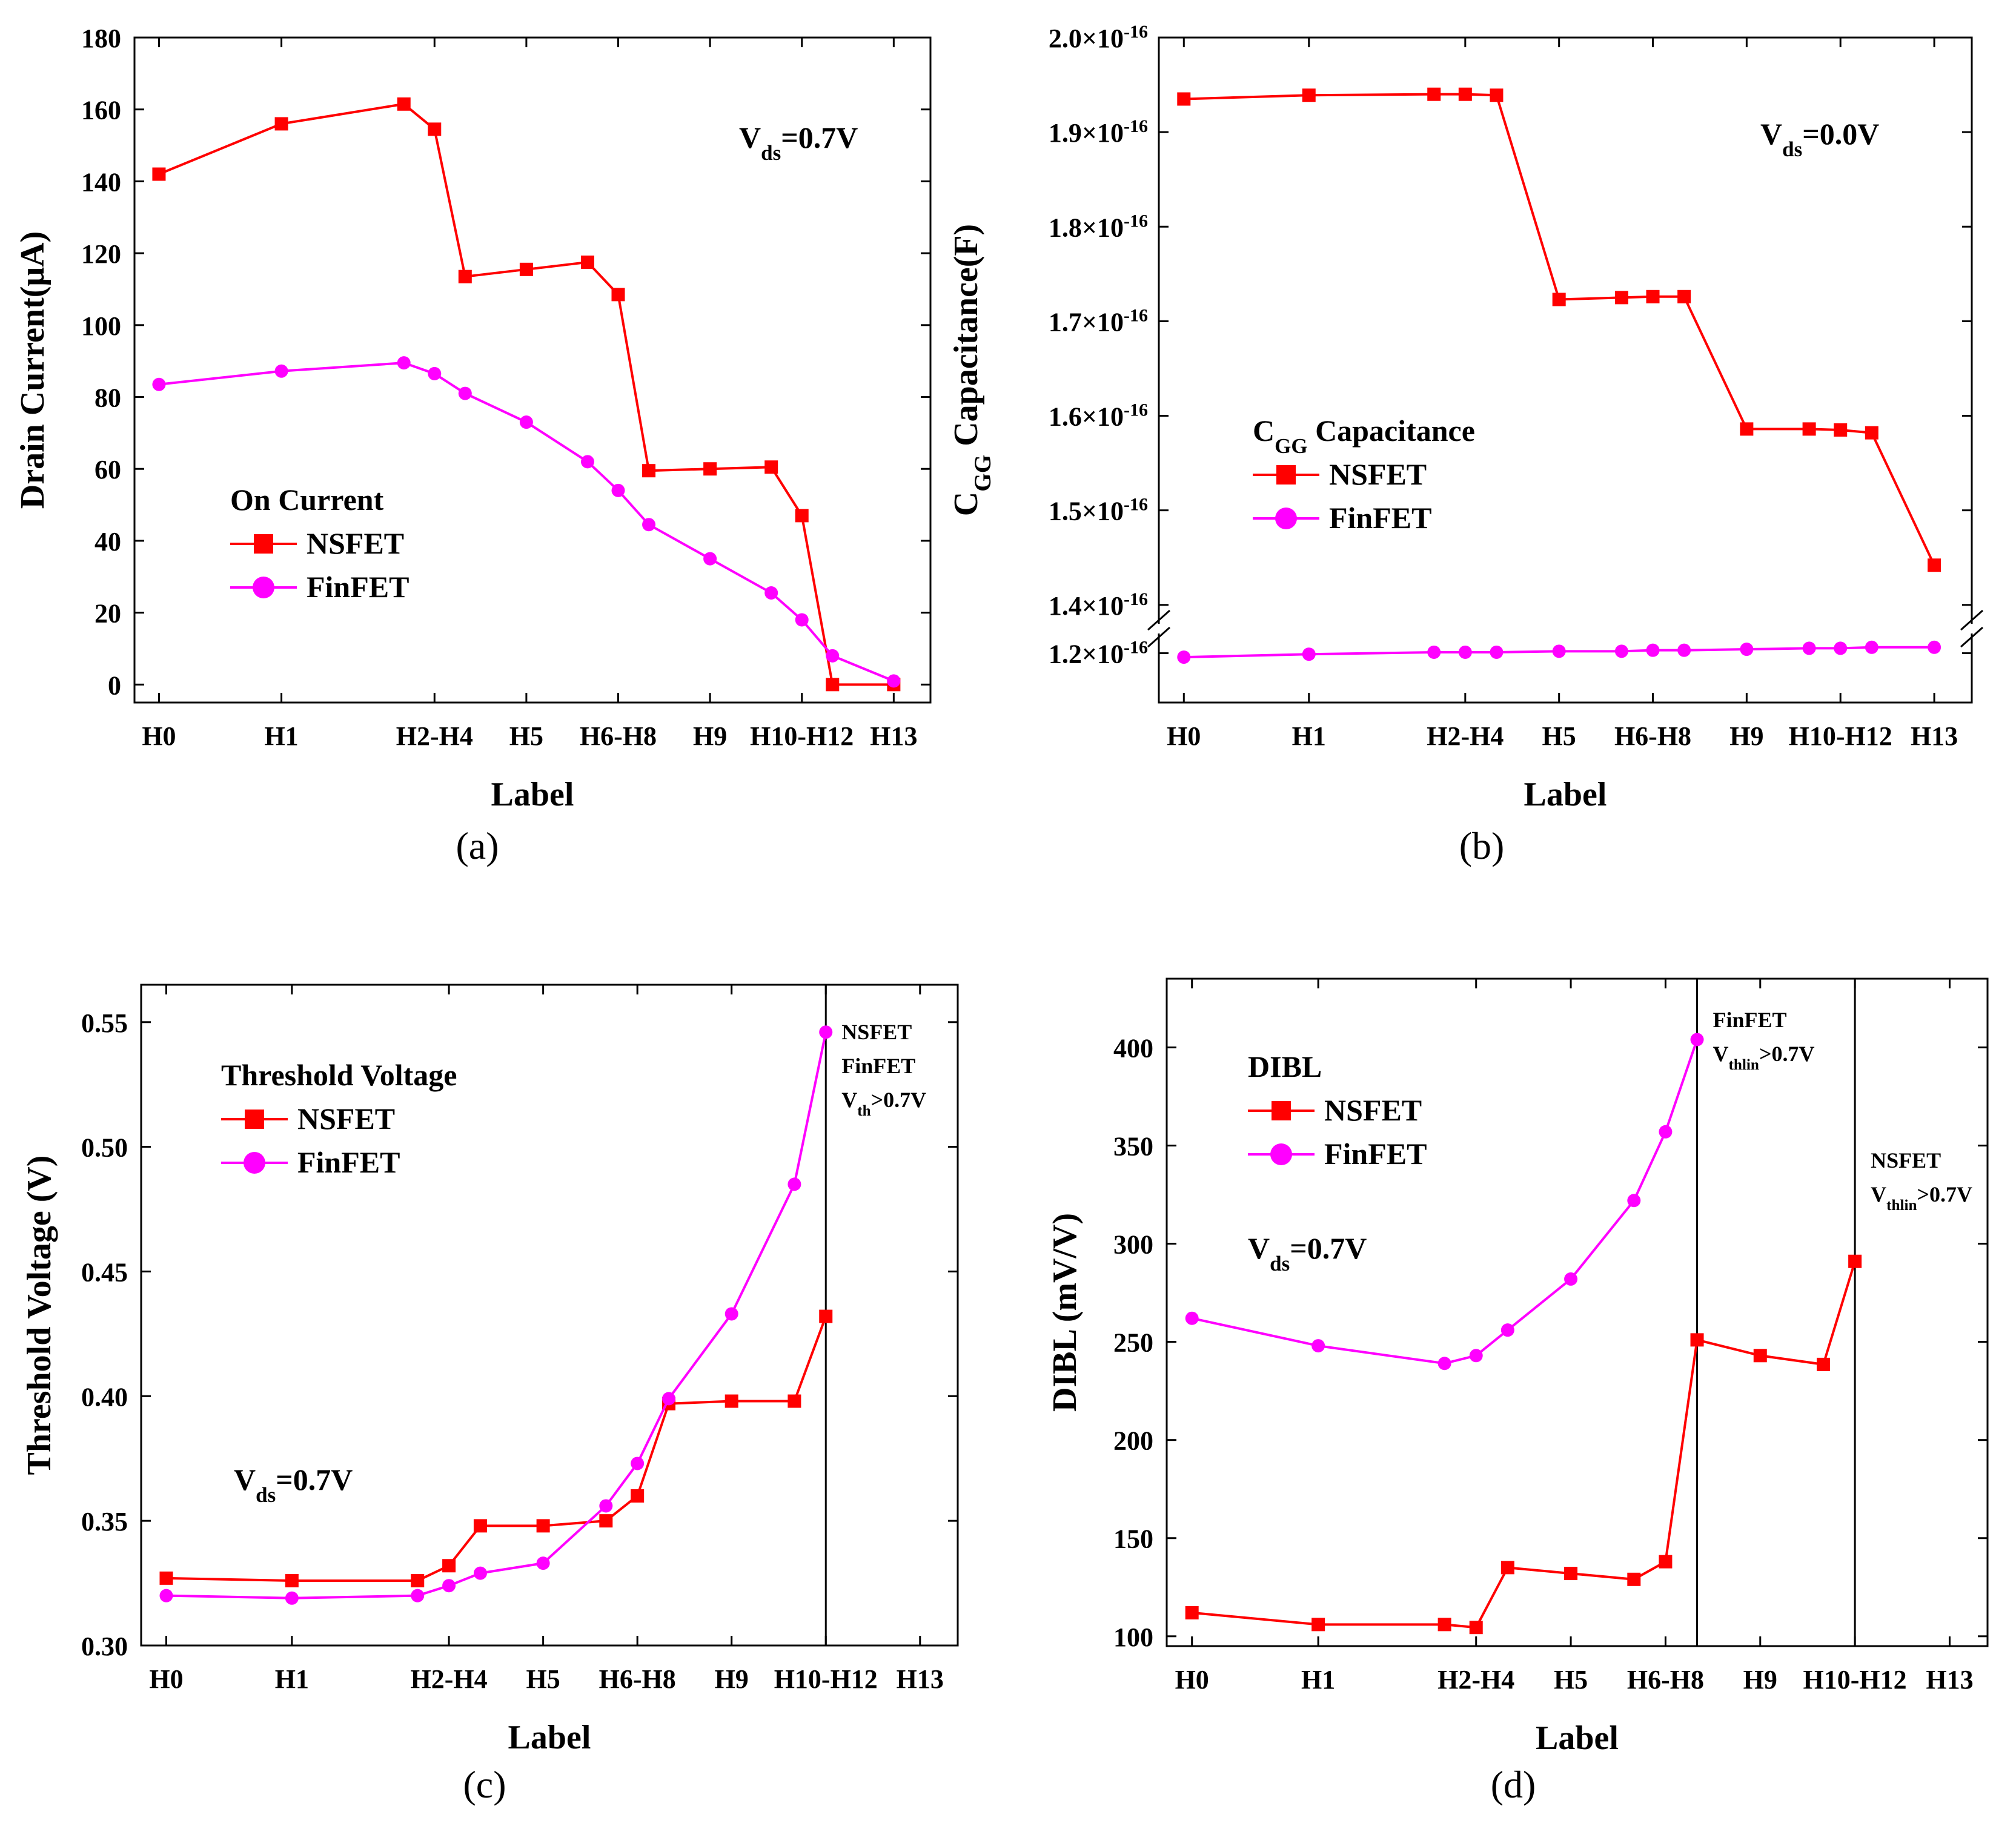  I want to click on series-line-finfet, so click(496, 1315).